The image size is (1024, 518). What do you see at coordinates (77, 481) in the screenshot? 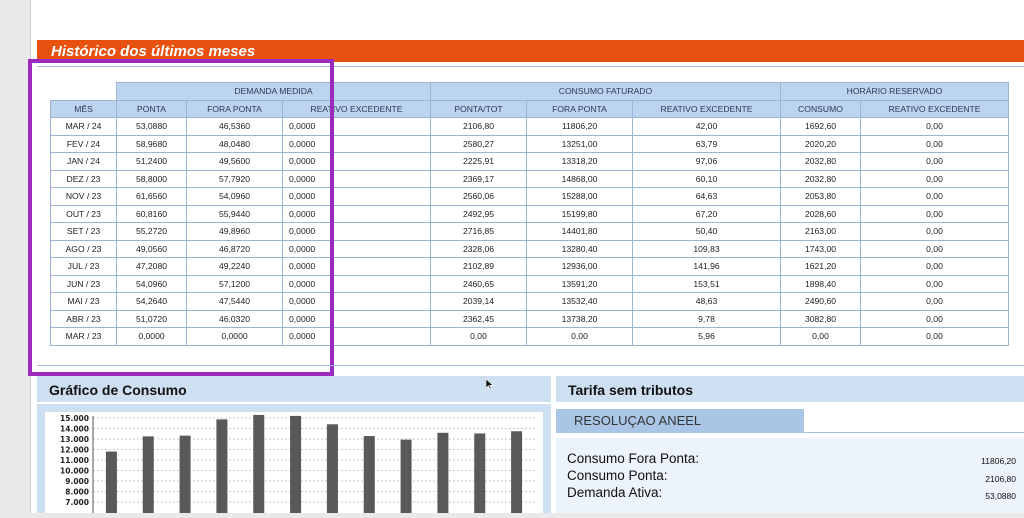
I see `y-tick-label: 9.000` at bounding box center [77, 481].